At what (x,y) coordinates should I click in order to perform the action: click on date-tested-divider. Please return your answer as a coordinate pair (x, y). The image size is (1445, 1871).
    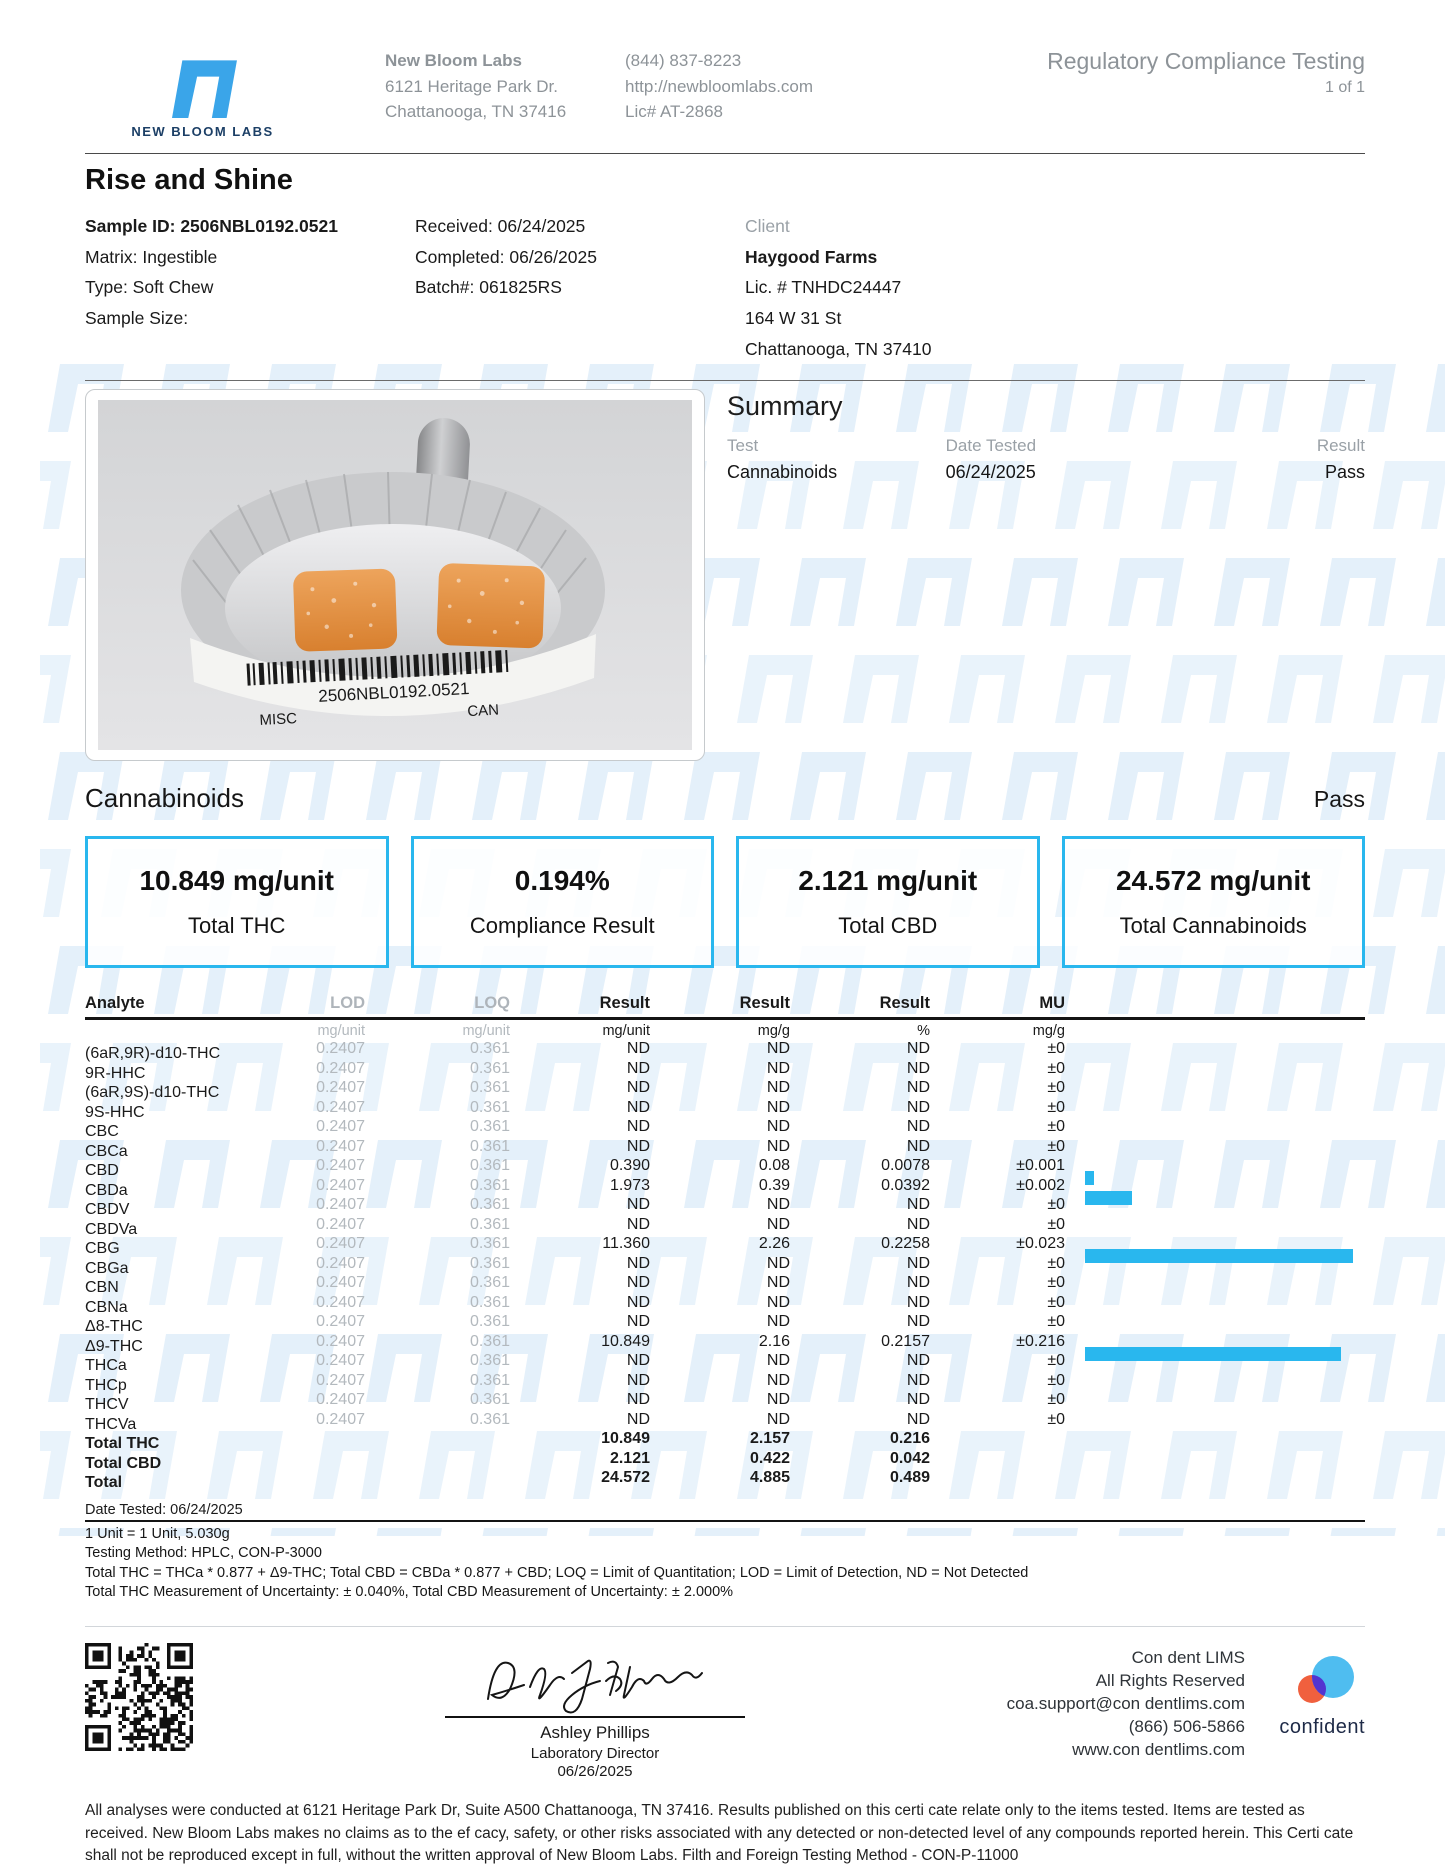
    Looking at the image, I should click on (725, 1521).